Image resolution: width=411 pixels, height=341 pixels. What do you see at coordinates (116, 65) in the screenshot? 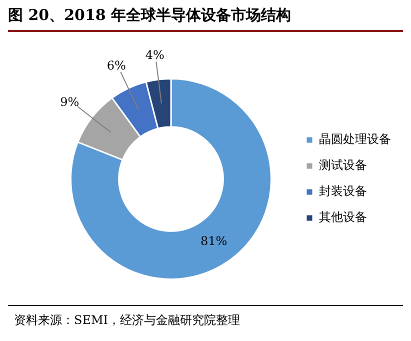
I see `data-label: 6%` at bounding box center [116, 65].